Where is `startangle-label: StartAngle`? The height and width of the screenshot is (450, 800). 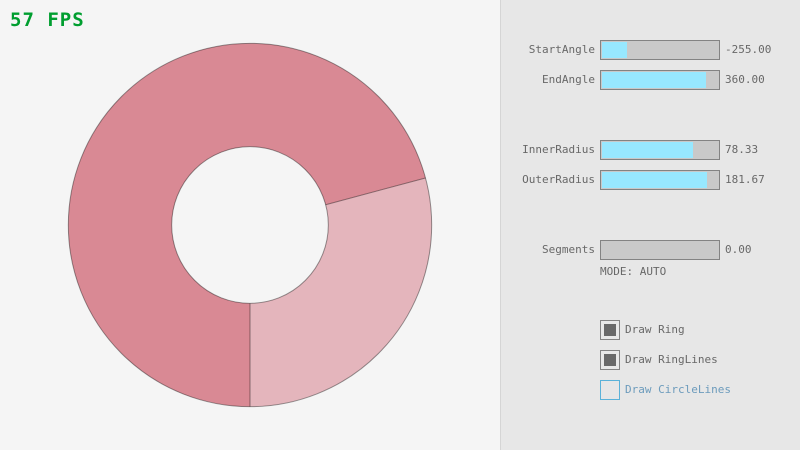
startangle-label: StartAngle is located at coordinates (561, 49).